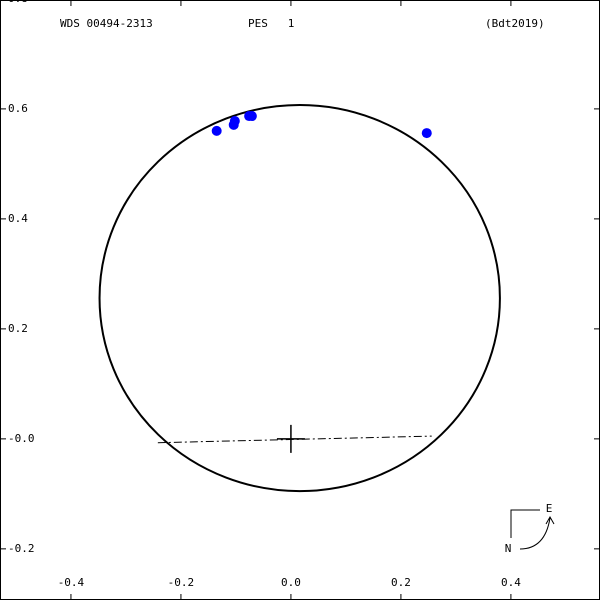 The height and width of the screenshot is (600, 600). What do you see at coordinates (106, 23) in the screenshot?
I see `designation: WDS 00494-2313` at bounding box center [106, 23].